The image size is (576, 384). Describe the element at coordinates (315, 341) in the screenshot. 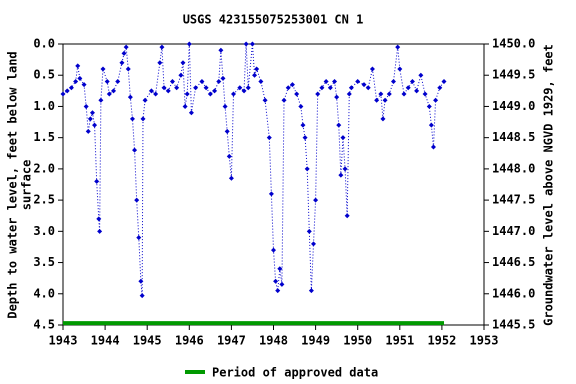

I see `x-tick-label: 1949` at that location.